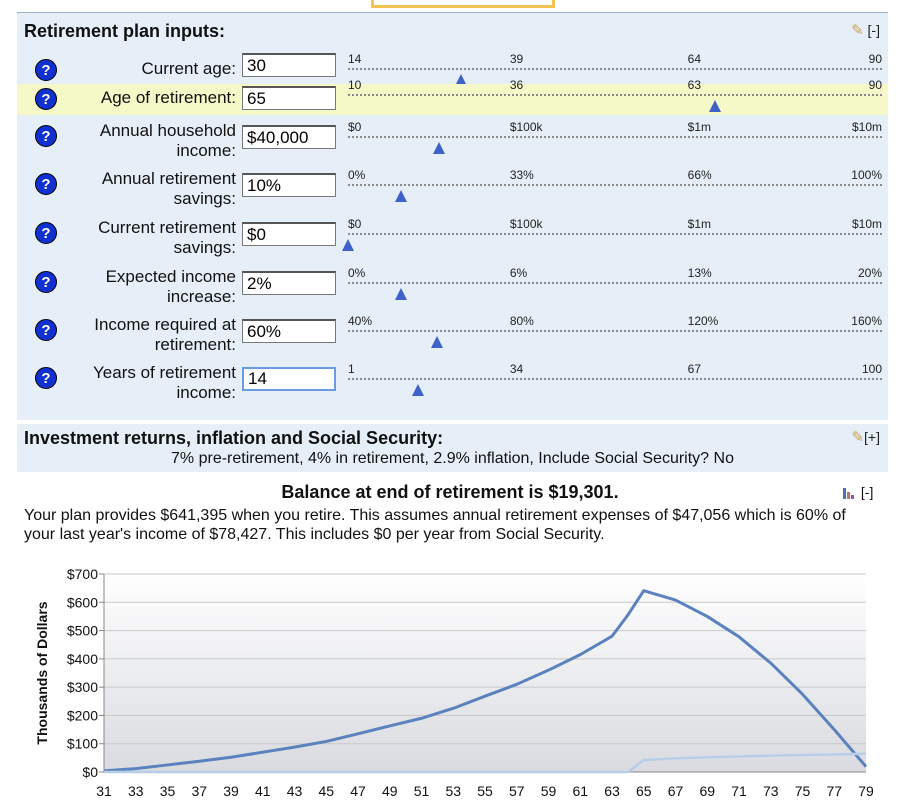  I want to click on slider-tick-label: 63, so click(694, 85).